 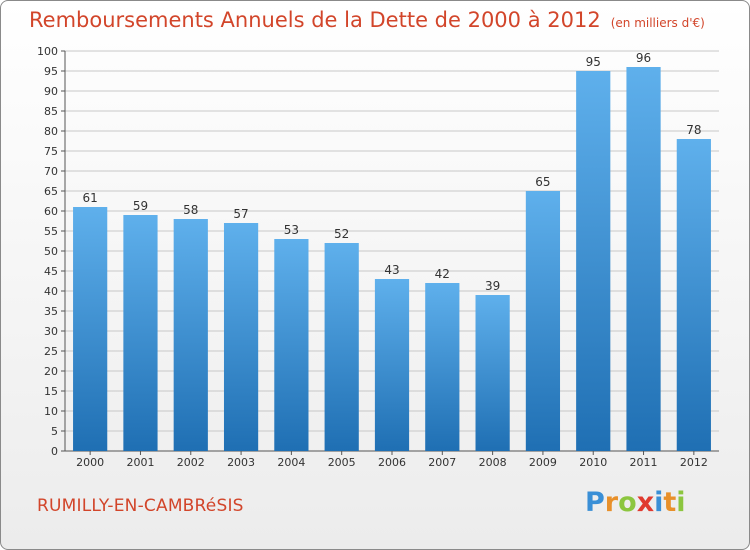 I want to click on y-tick-label: 65, so click(x=51, y=191).